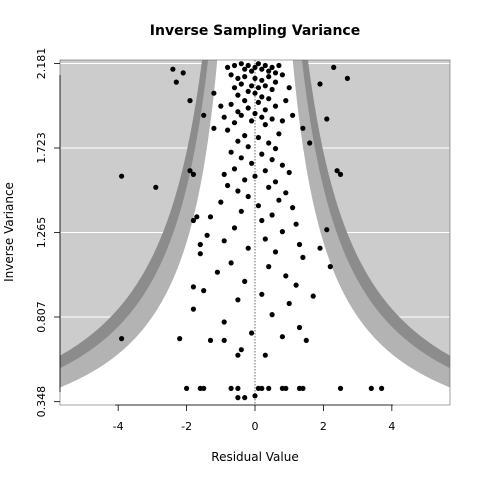 The height and width of the screenshot is (480, 480). What do you see at coordinates (41, 402) in the screenshot?
I see `y-tick-label-0: 0.348` at bounding box center [41, 402].